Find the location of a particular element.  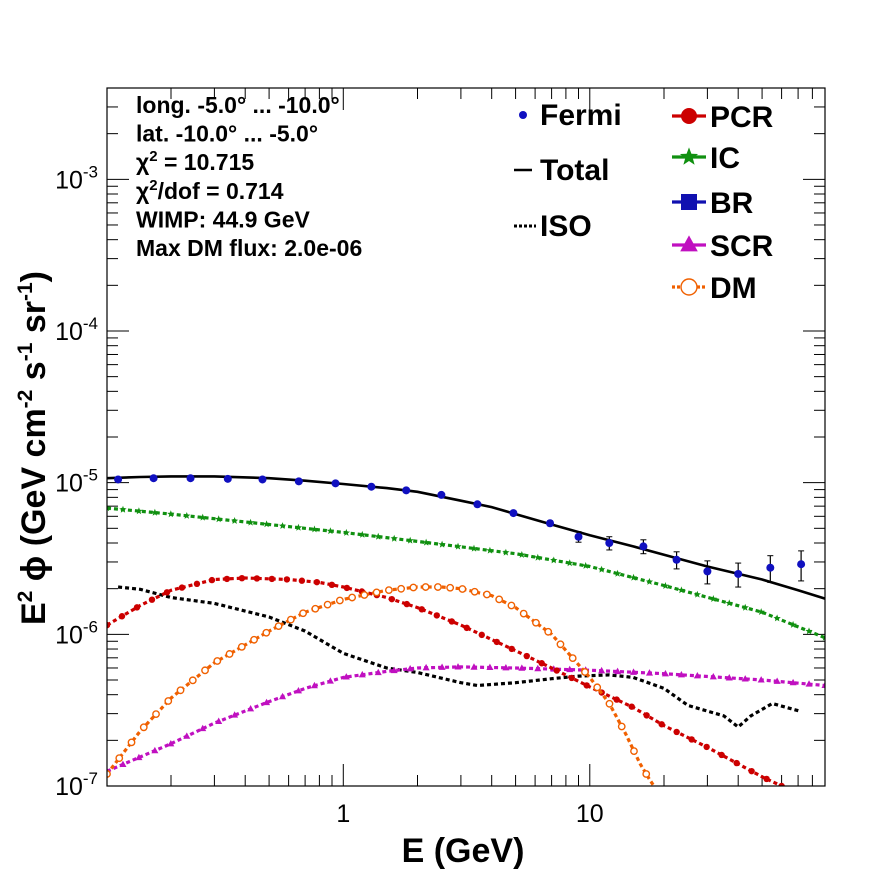

info-lat-part: lat. -10.0° ... -5.0° is located at coordinates (227, 134).